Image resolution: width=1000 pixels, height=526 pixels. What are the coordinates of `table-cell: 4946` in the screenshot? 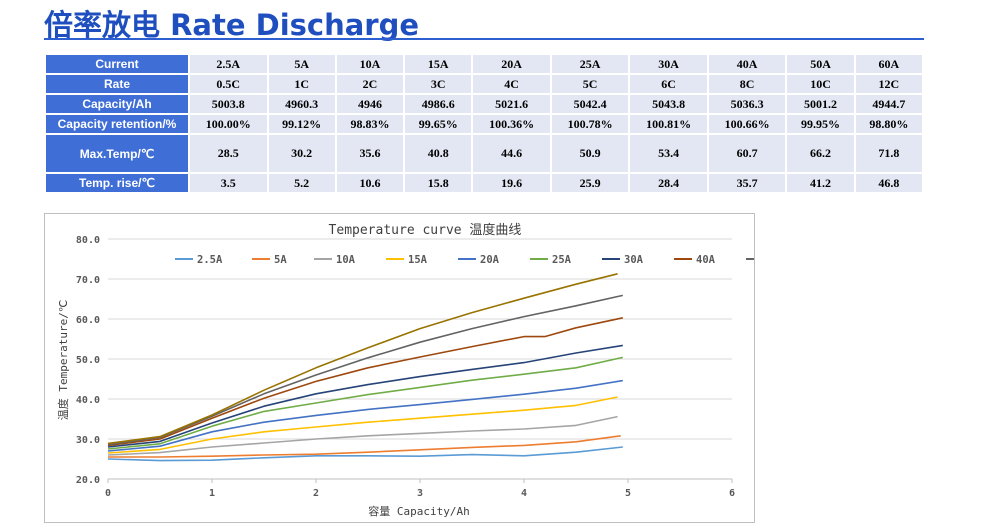 It's located at (370, 104).